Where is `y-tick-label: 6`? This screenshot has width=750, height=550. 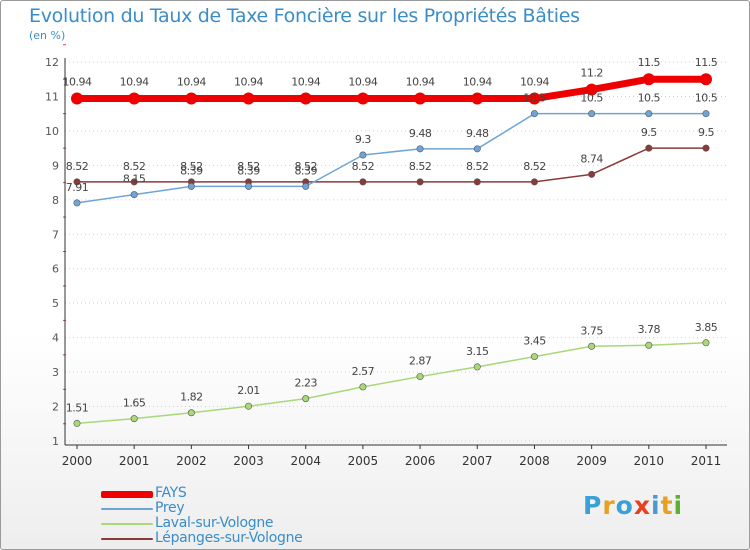
y-tick-label: 6 is located at coordinates (55, 269).